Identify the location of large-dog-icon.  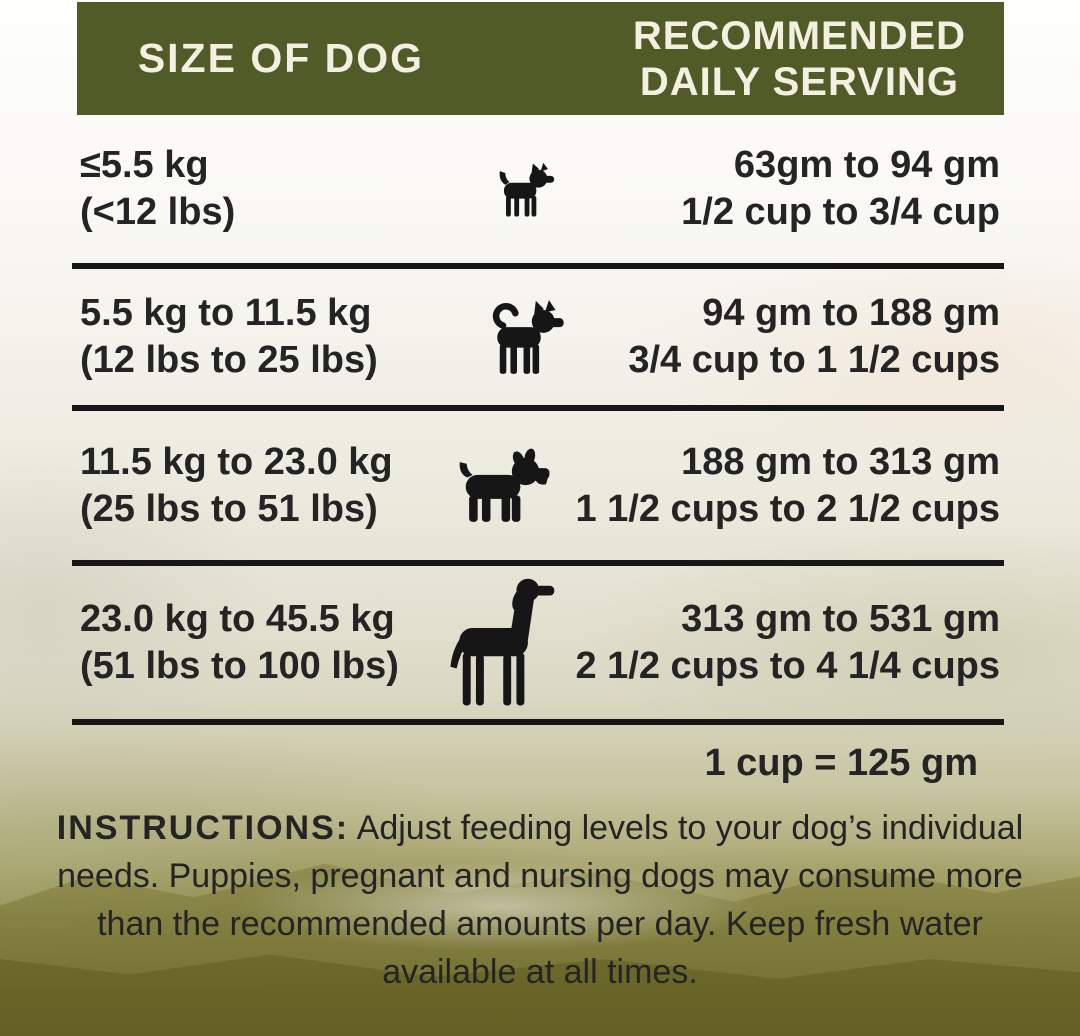
(502, 641).